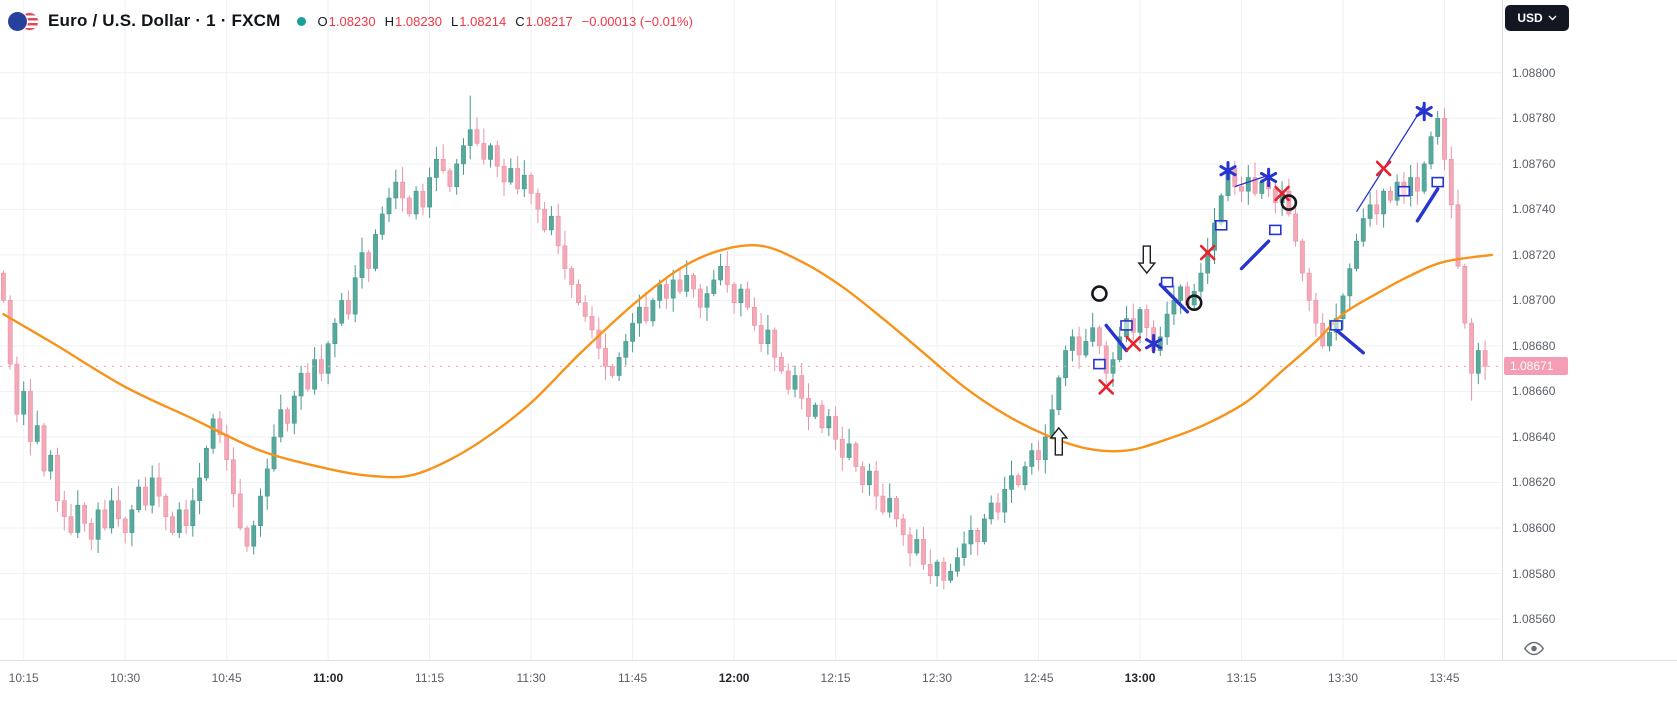  I want to click on time-axis-label: 12:45, so click(1038, 678).